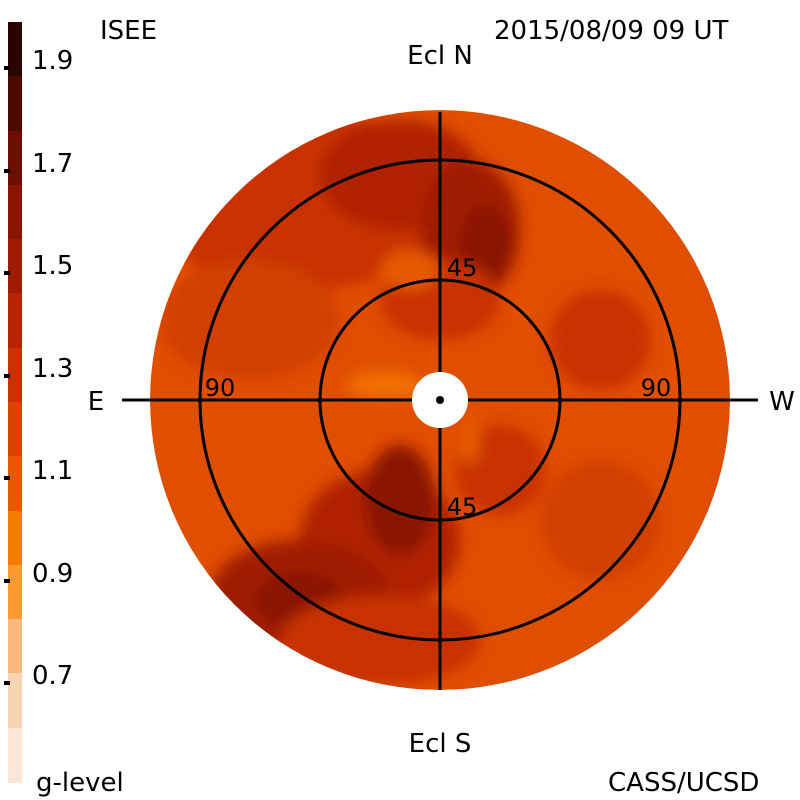  I want to click on sun-marker, so click(440, 400).